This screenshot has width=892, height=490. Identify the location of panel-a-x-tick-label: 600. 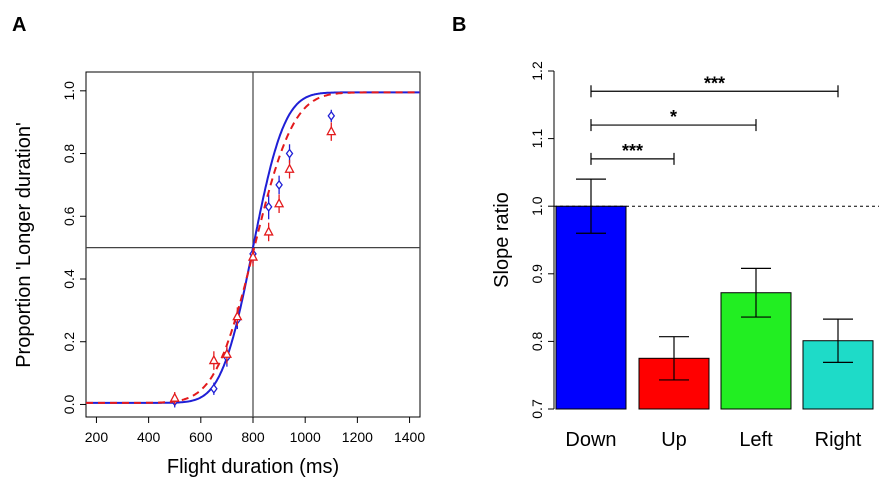
(201, 437).